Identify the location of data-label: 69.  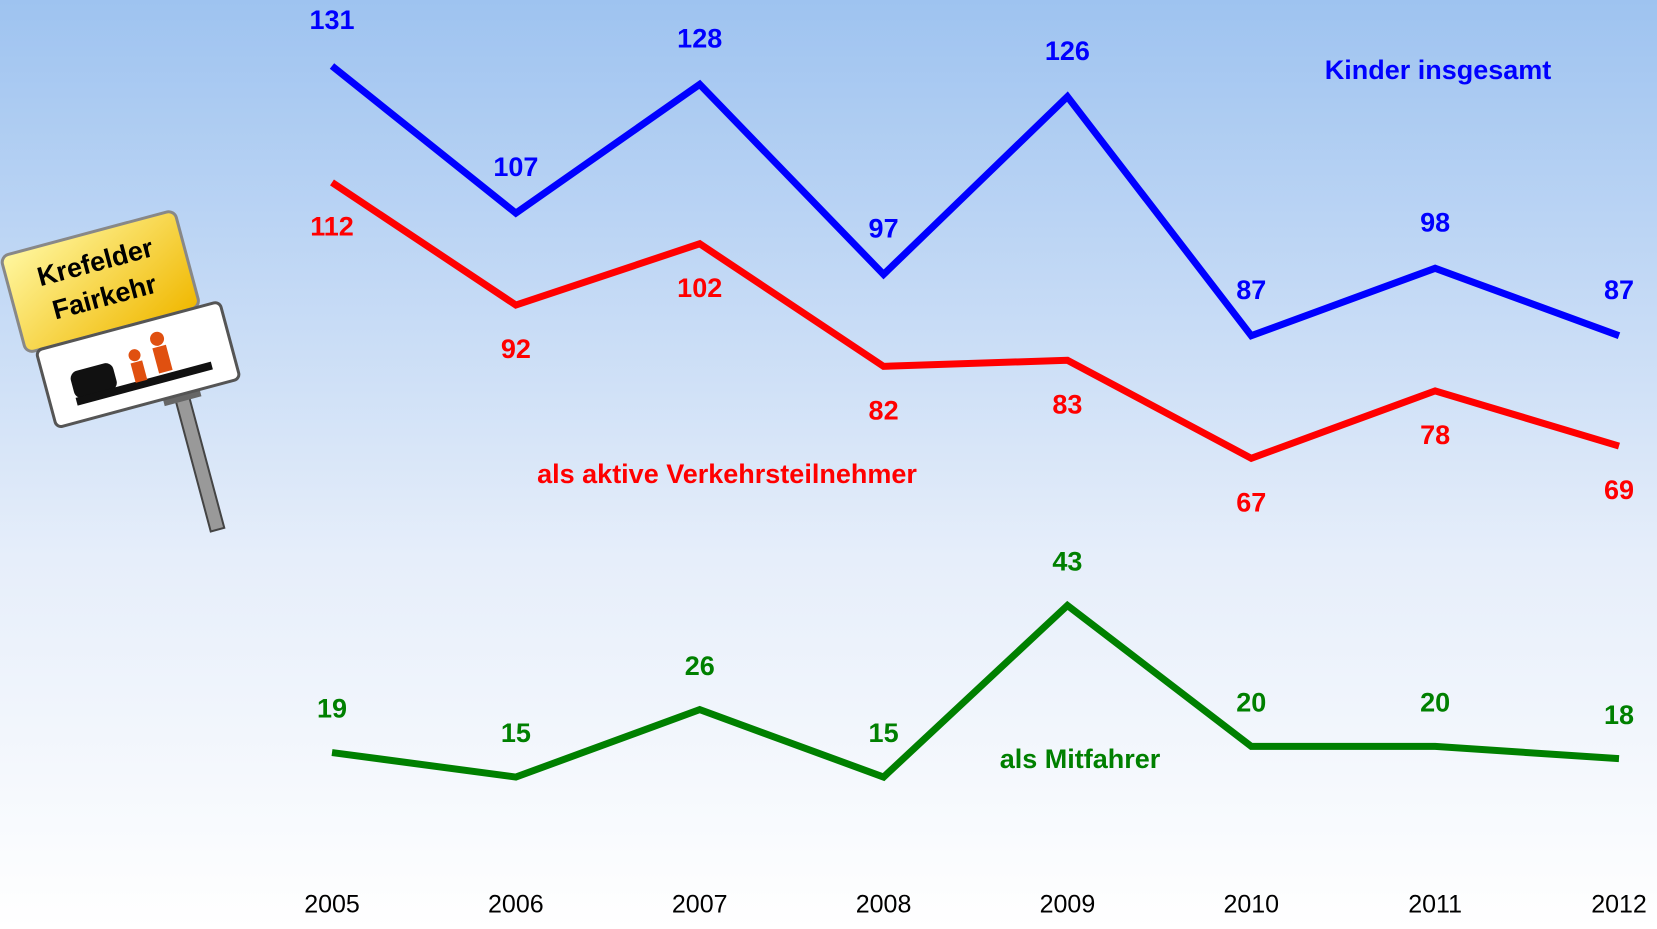
(1619, 490).